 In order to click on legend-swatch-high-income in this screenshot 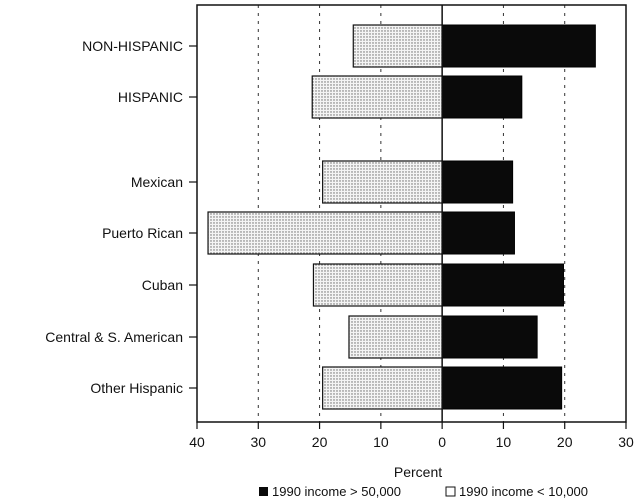, I will do `click(263, 491)`.